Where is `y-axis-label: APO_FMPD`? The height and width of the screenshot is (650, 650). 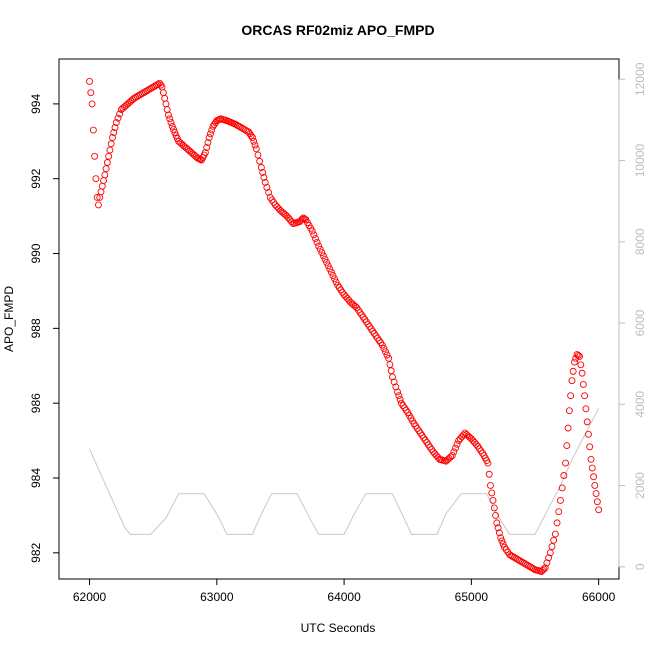
y-axis-label: APO_FMPD is located at coordinates (9, 319).